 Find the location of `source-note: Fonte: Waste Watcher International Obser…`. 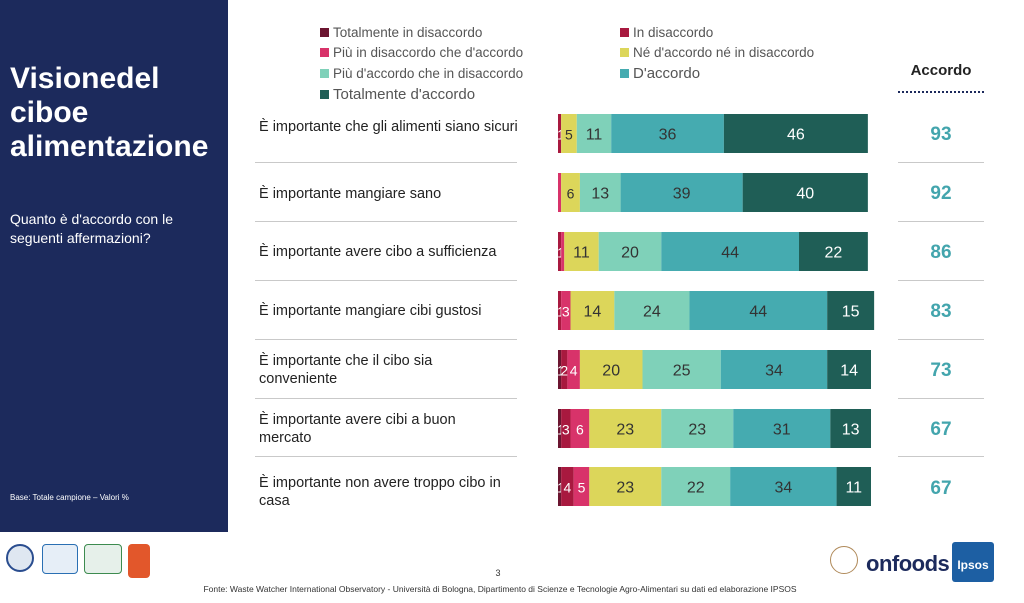

source-note: Fonte: Waste Watcher International Obser… is located at coordinates (500, 589).